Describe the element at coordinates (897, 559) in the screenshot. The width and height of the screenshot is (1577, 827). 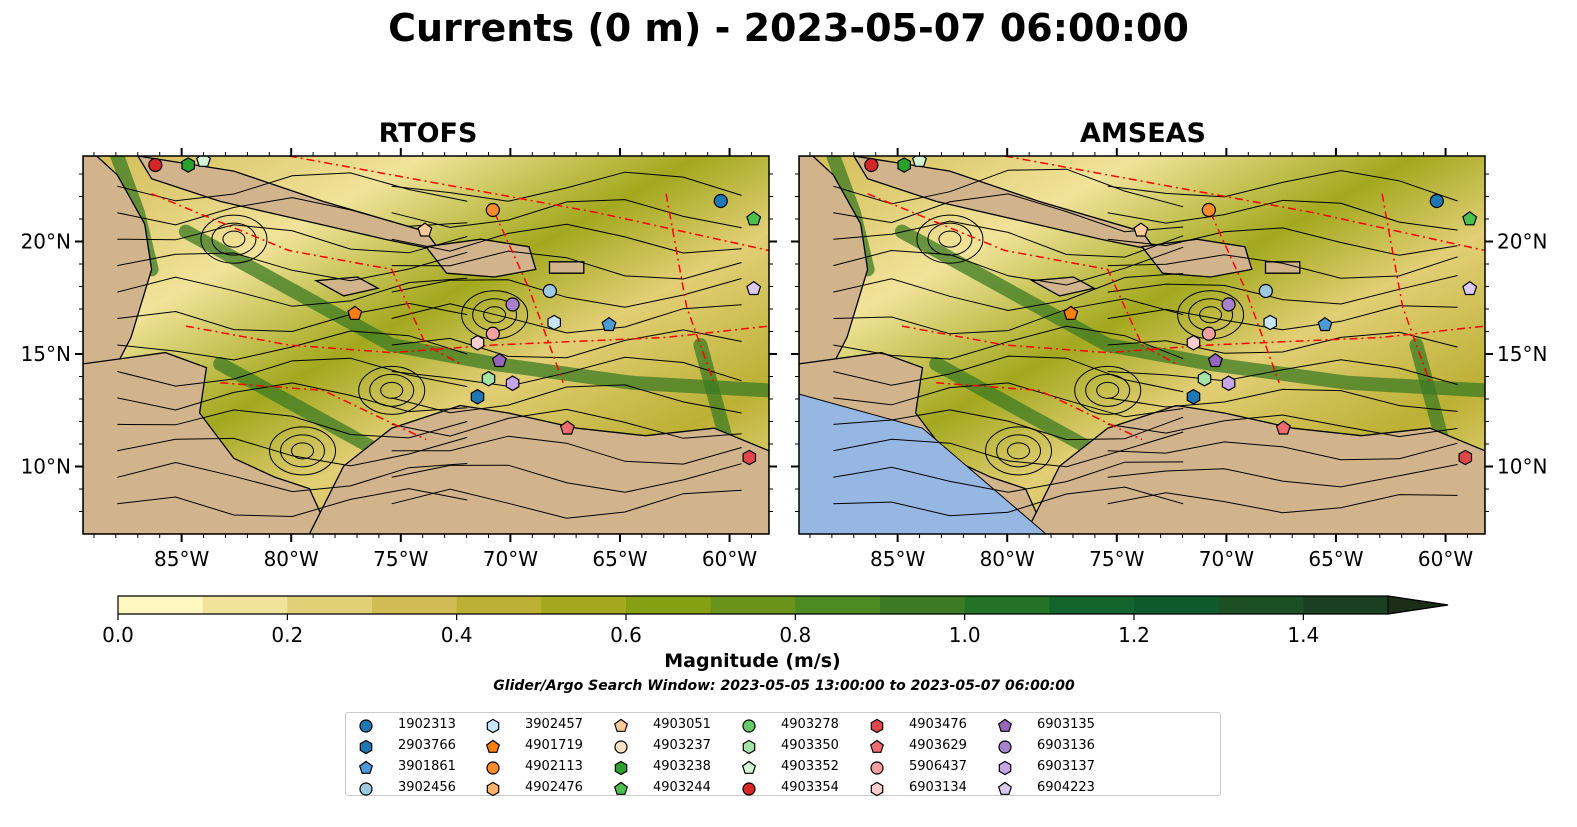
I see `x-tick-label: 85°W` at that location.